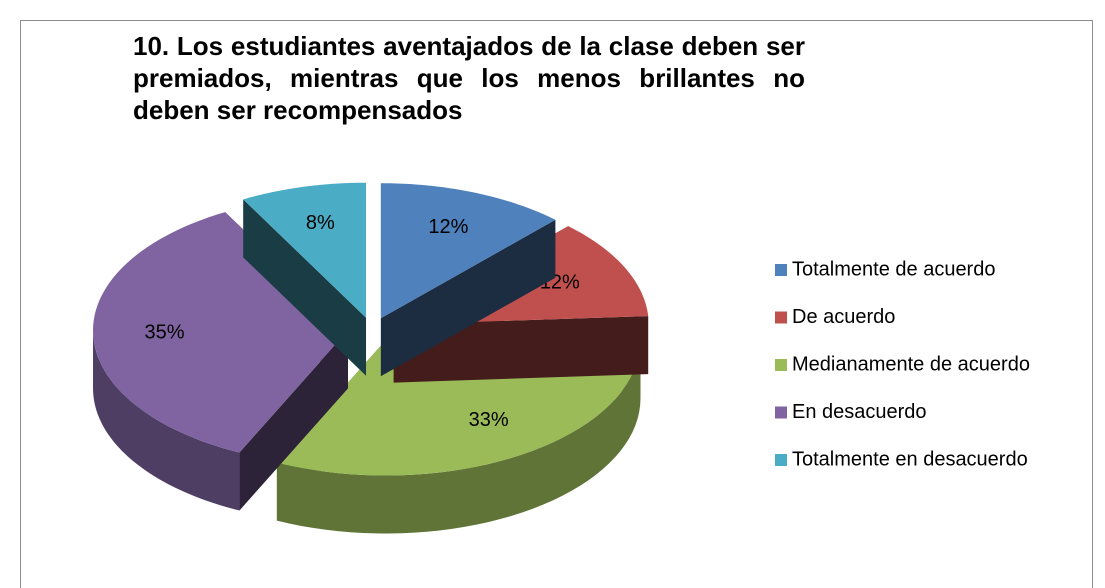  I want to click on legend-label: En desacuerdo, so click(859, 412).